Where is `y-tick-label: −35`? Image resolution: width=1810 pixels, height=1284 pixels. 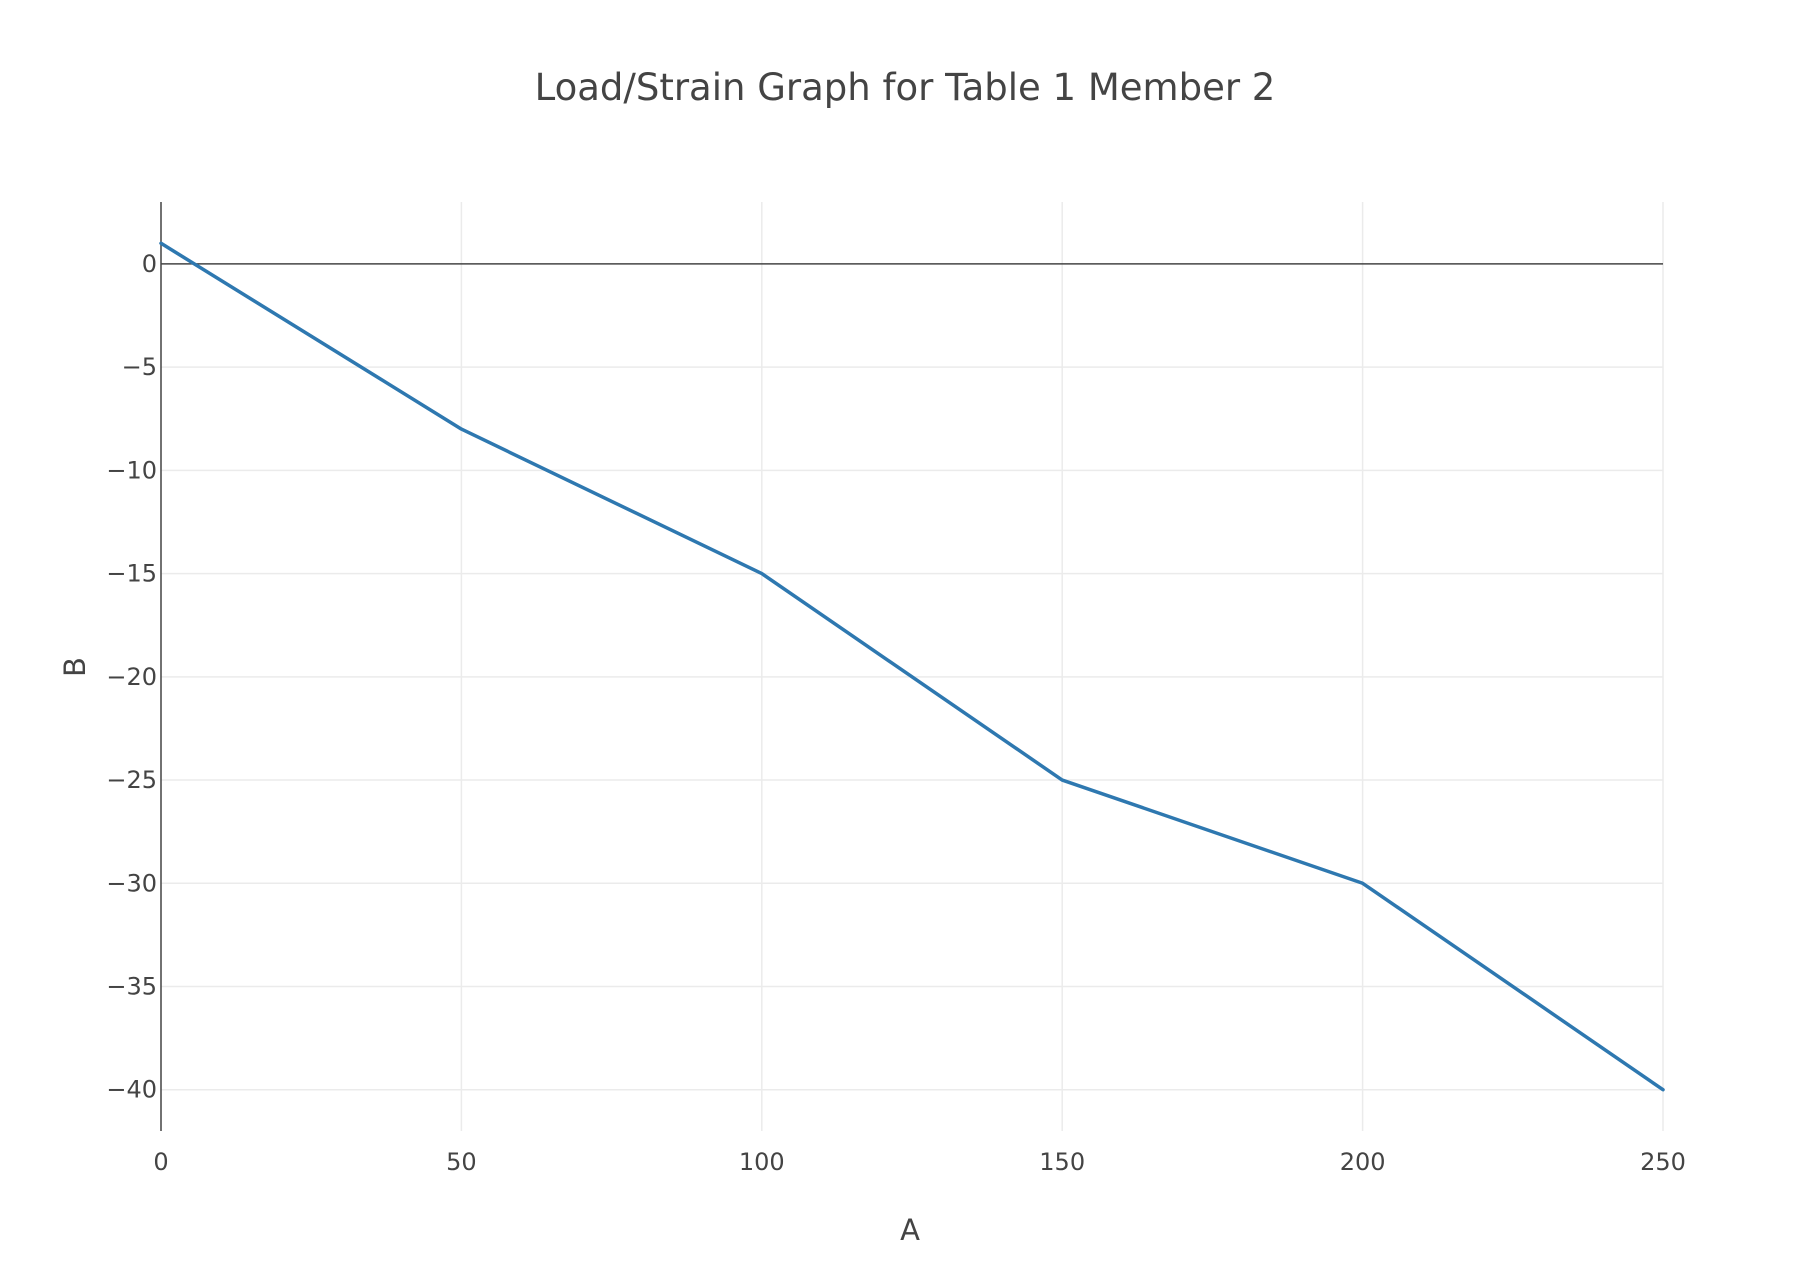 y-tick-label: −35 is located at coordinates (131, 986).